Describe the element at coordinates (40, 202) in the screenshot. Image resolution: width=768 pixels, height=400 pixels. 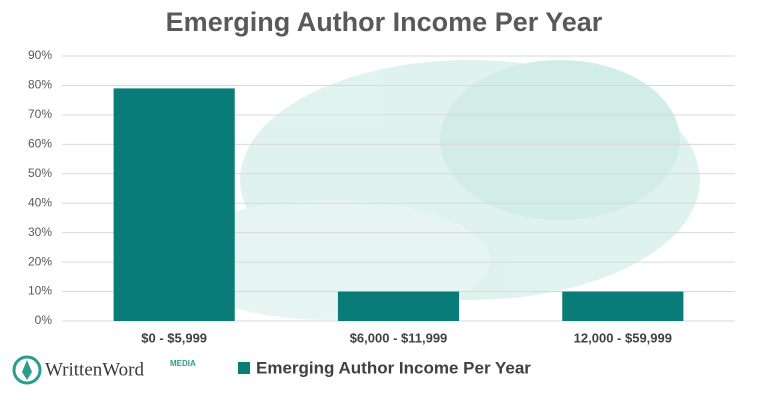
I see `y-tick-label: 40%` at that location.